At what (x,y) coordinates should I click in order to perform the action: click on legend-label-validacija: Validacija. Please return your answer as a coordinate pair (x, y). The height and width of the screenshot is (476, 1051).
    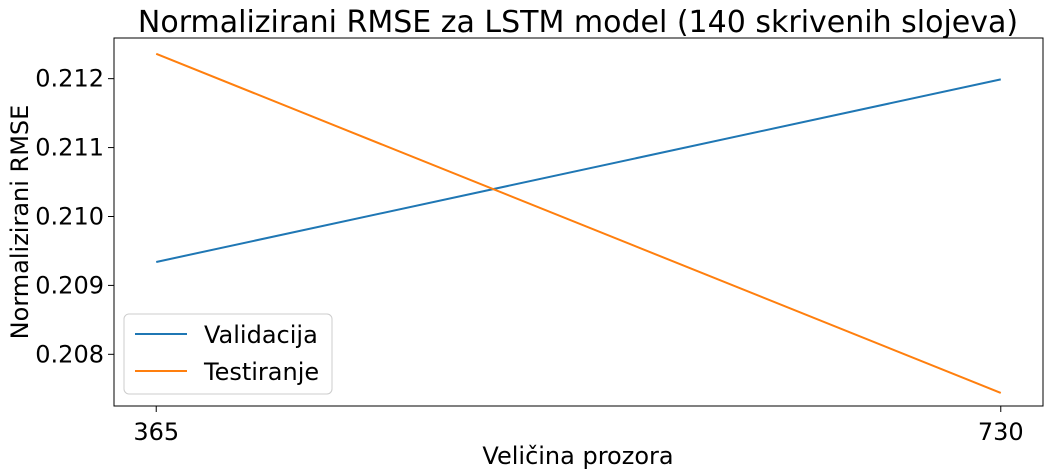
    Looking at the image, I should click on (261, 335).